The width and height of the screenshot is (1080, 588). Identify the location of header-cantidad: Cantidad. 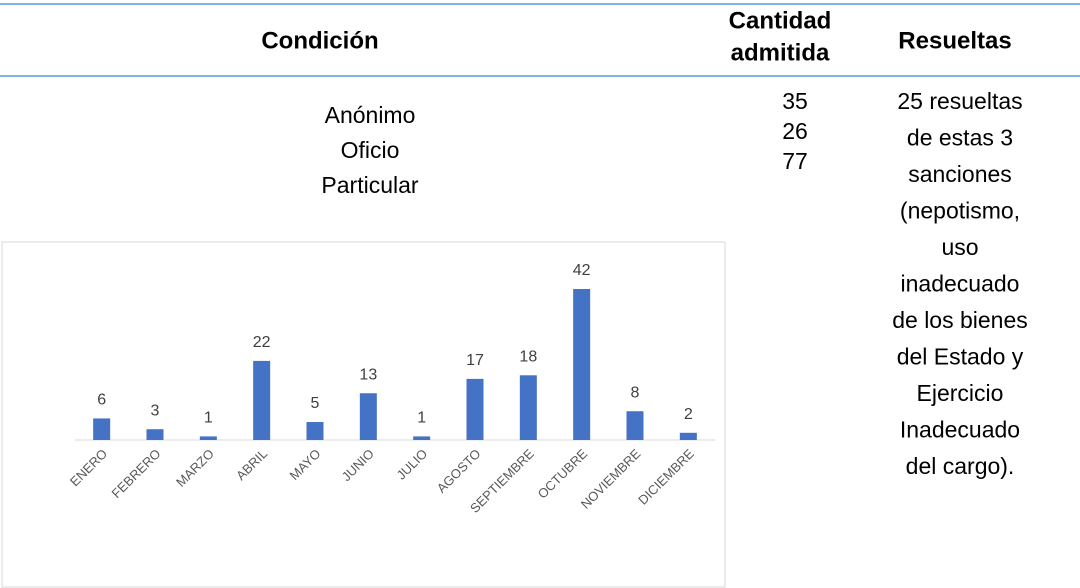
(780, 20).